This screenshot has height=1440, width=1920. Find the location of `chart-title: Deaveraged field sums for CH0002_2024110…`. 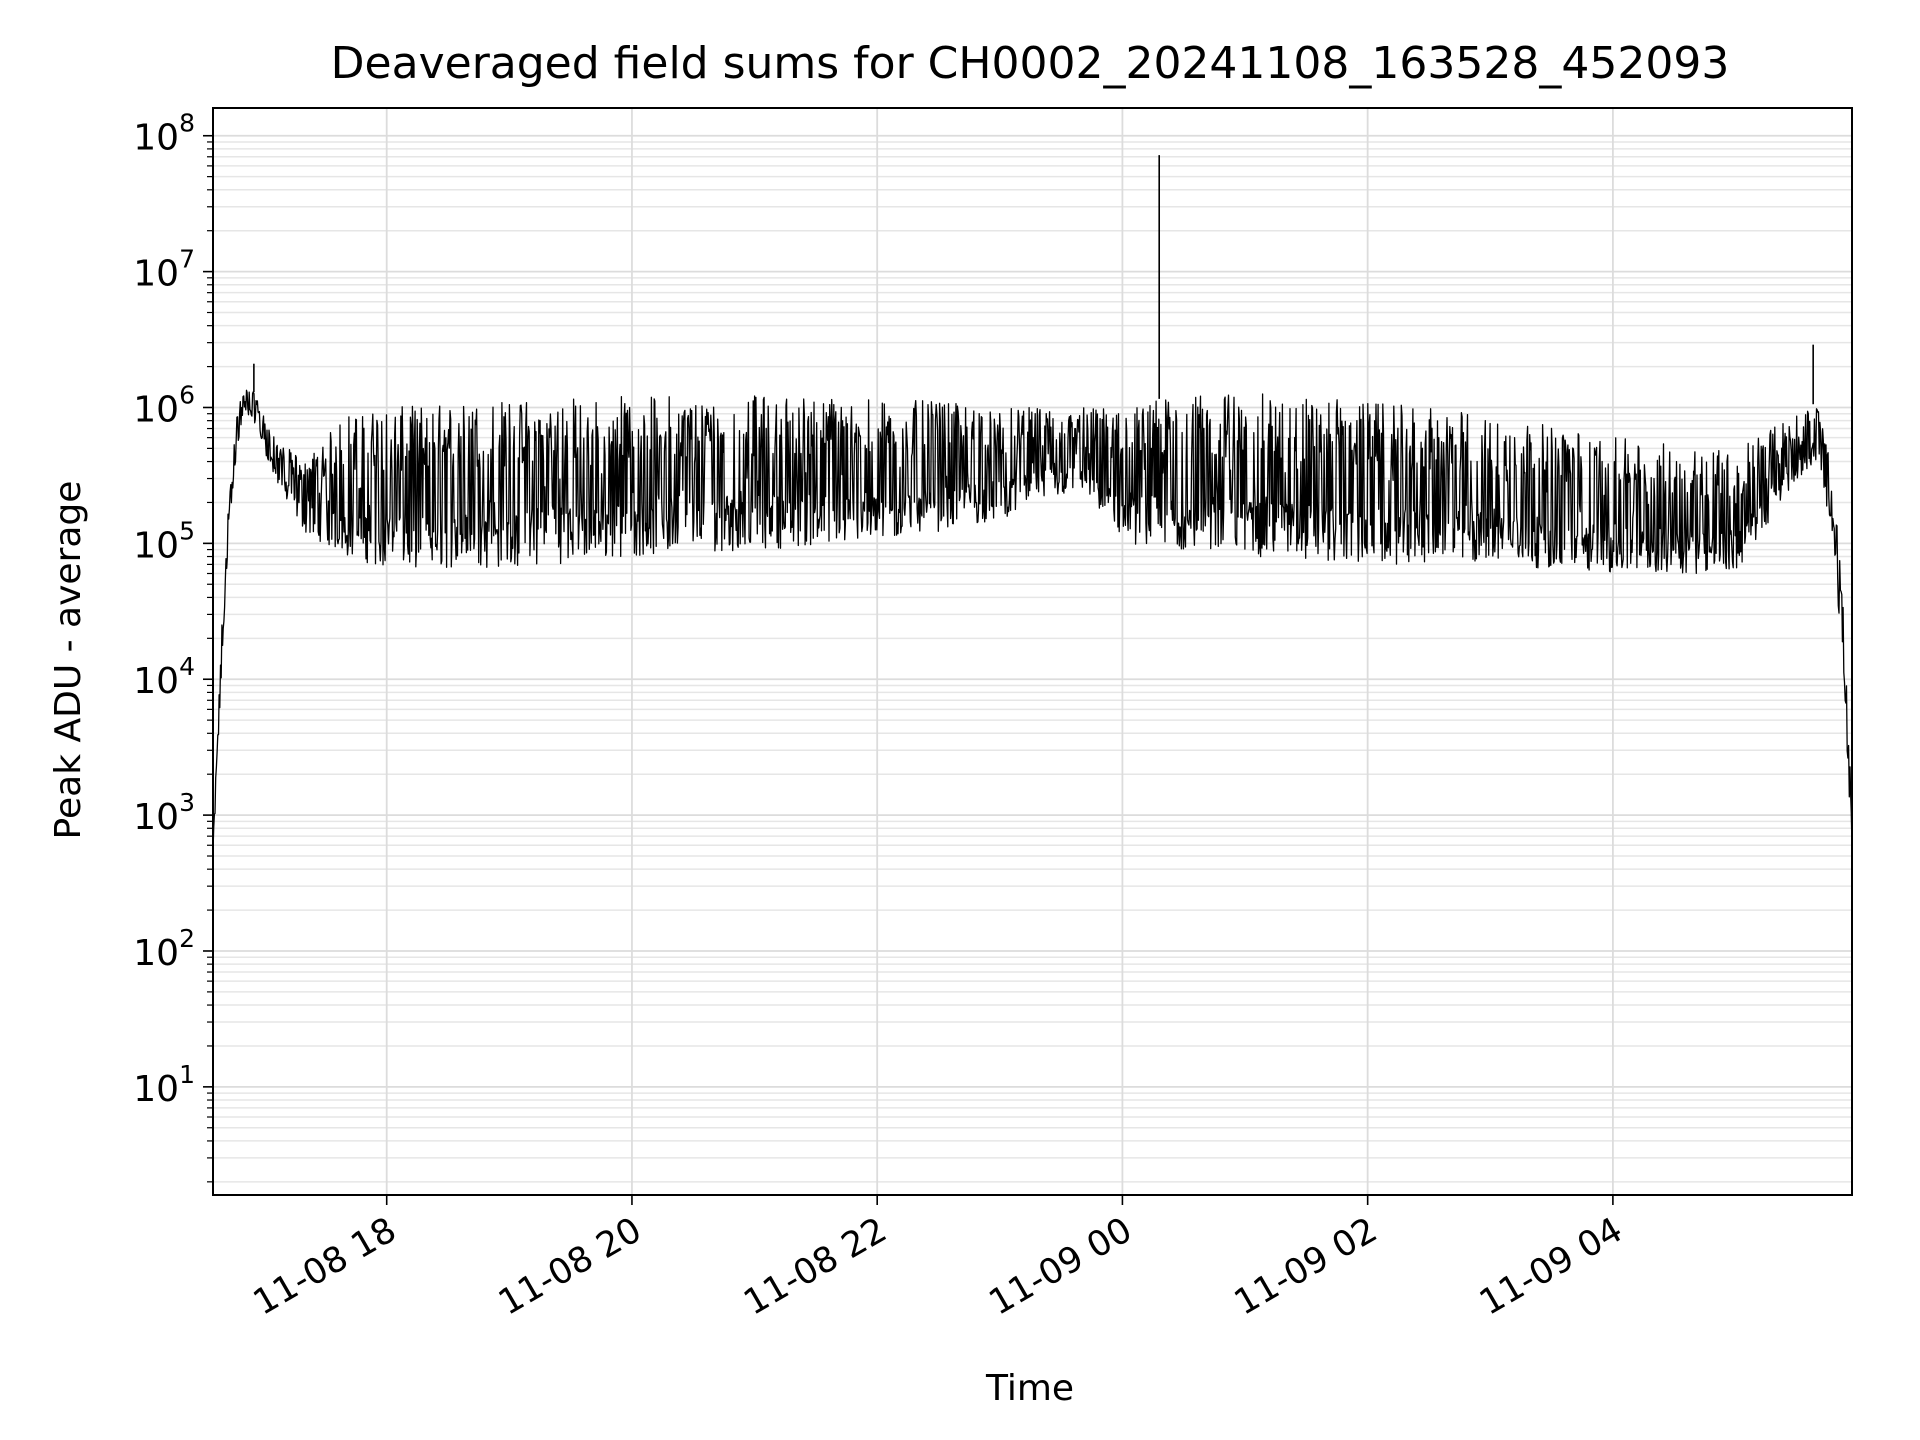

chart-title: Deaveraged field sums for CH0002_2024110… is located at coordinates (1030, 63).